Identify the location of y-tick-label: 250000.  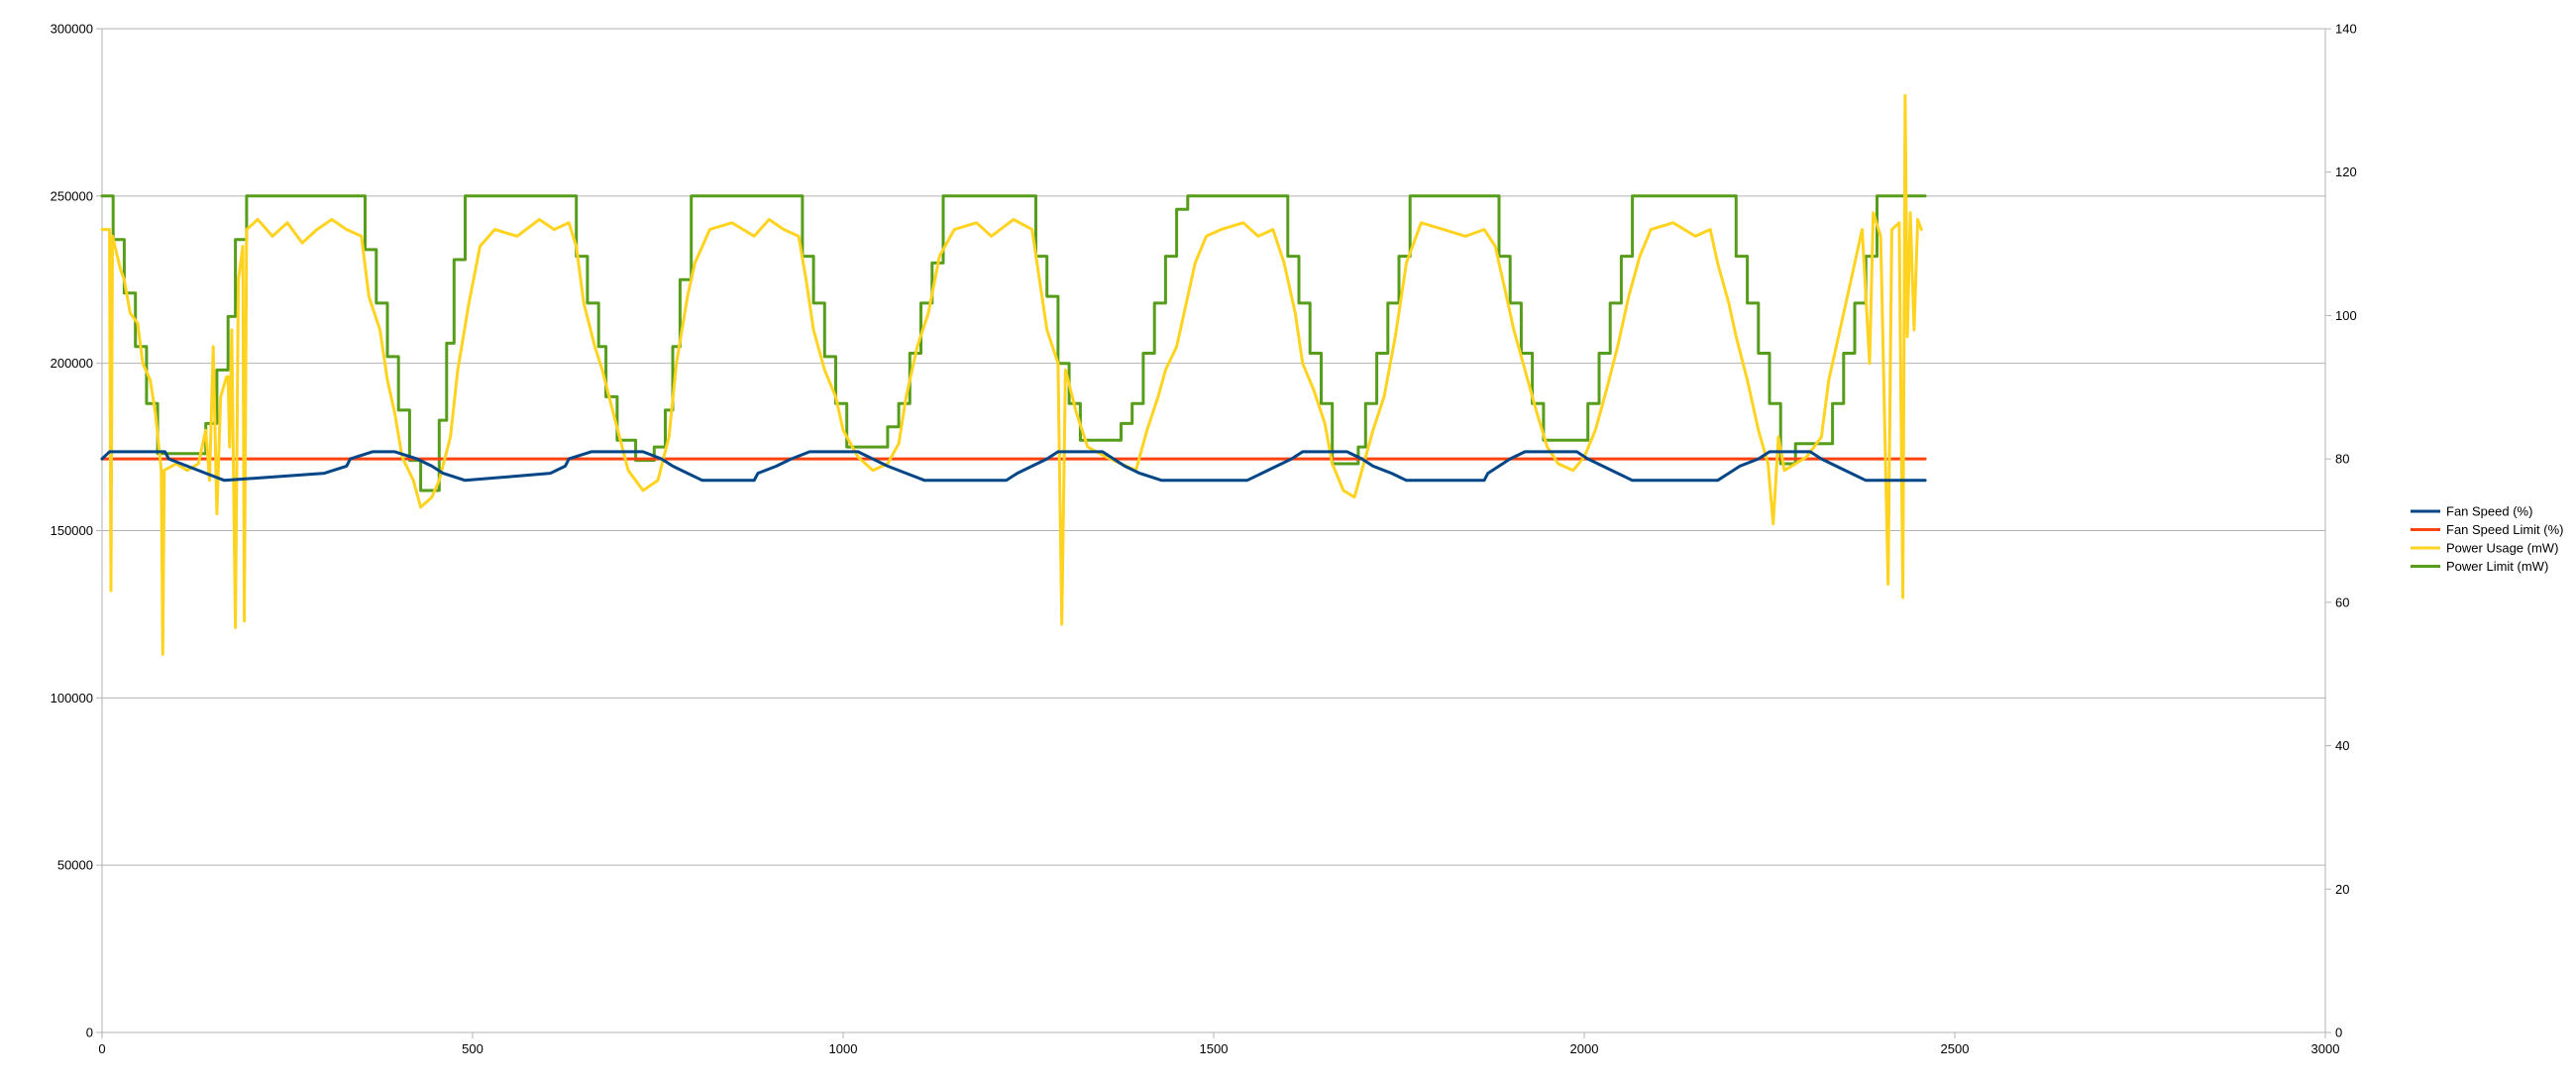
(72, 195).